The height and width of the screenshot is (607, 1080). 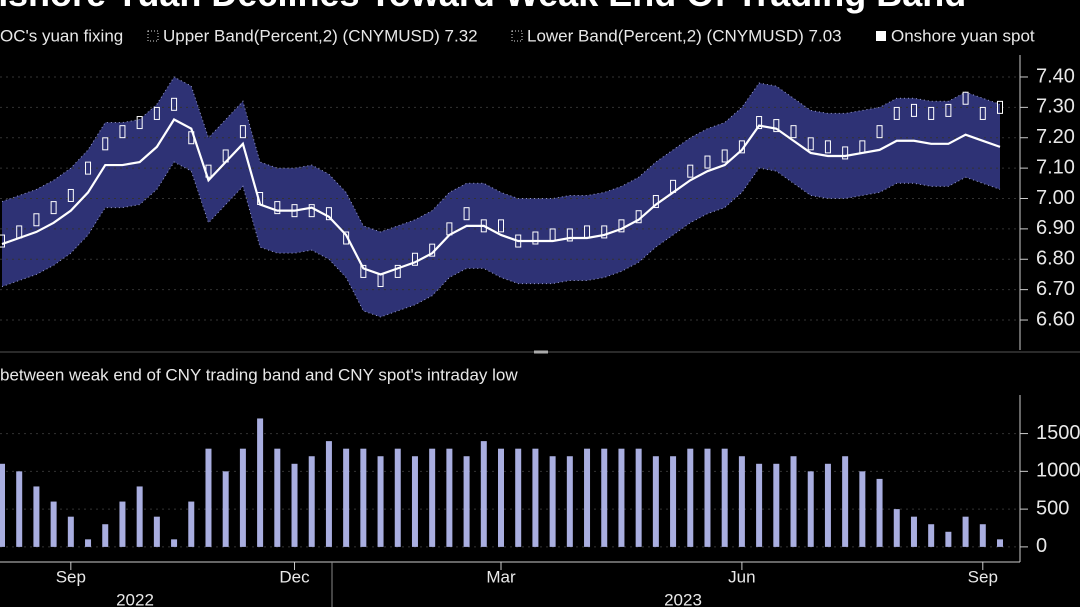 I want to click on y-tick-label: 6.60, so click(x=1055, y=319).